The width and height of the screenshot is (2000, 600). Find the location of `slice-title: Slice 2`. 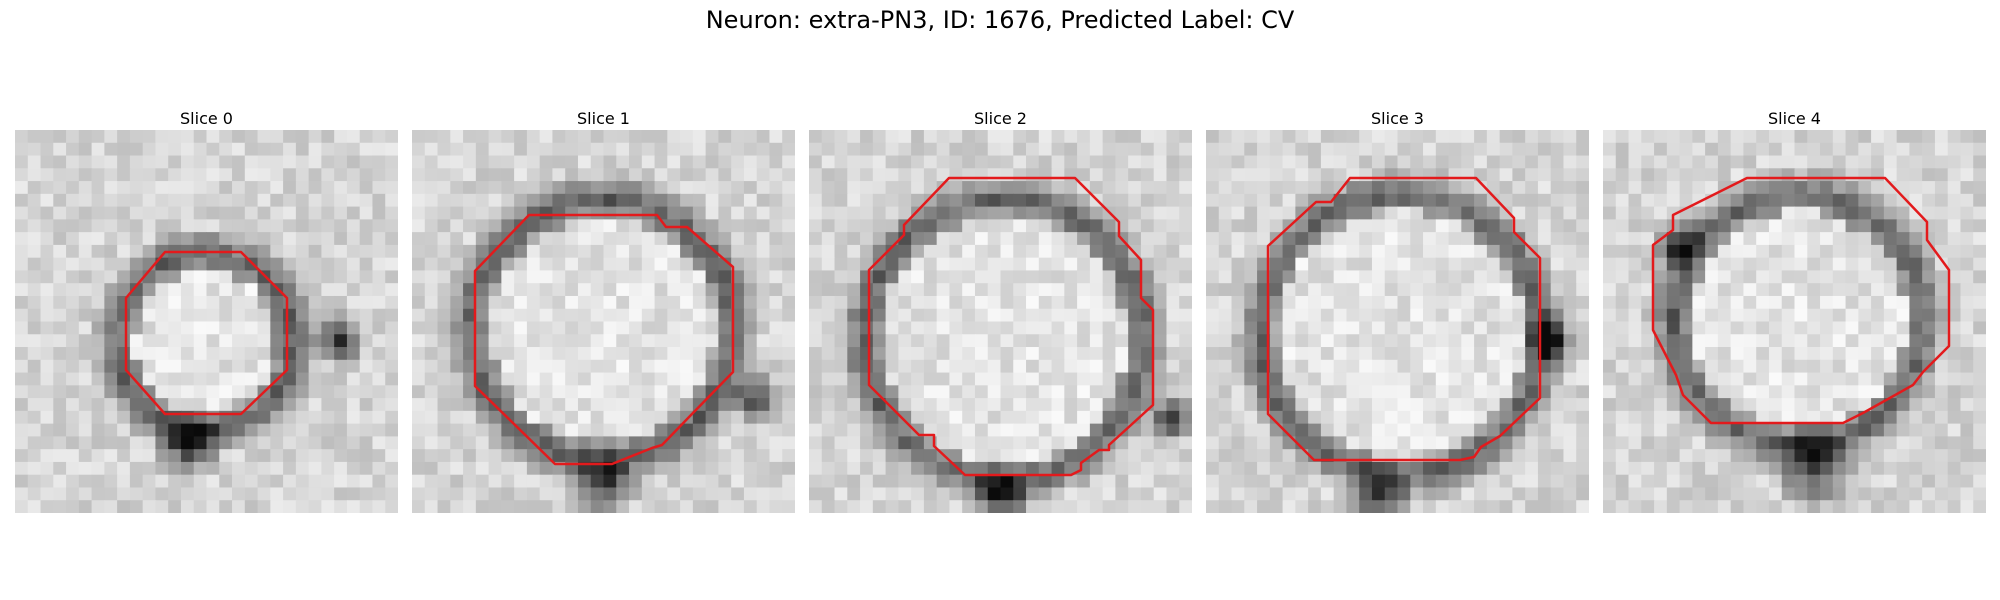

slice-title: Slice 2 is located at coordinates (1000, 118).